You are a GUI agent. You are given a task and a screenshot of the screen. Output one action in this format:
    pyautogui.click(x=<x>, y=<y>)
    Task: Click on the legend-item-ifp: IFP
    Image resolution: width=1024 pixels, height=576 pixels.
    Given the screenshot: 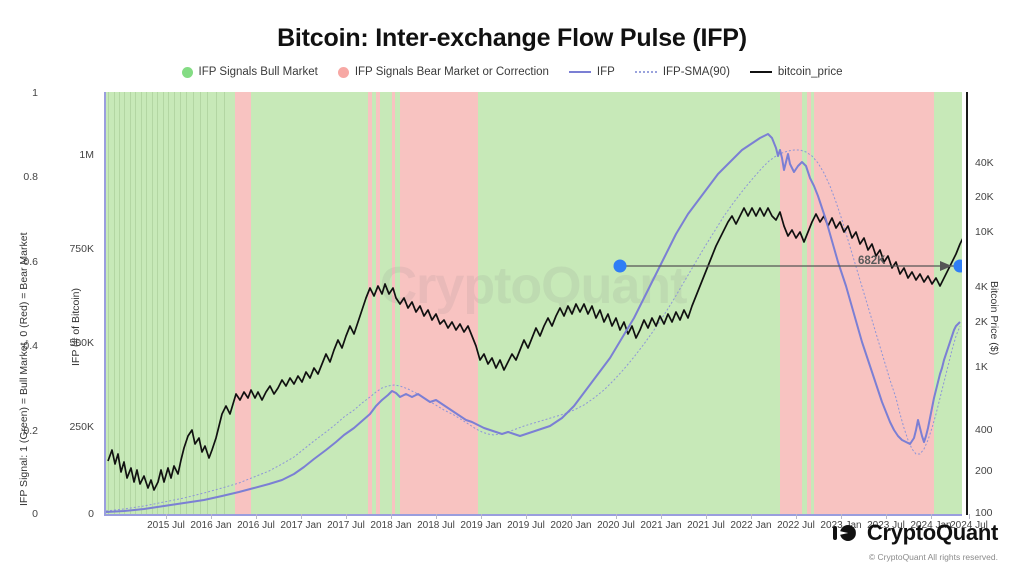 What is the action you would take?
    pyautogui.click(x=591, y=72)
    